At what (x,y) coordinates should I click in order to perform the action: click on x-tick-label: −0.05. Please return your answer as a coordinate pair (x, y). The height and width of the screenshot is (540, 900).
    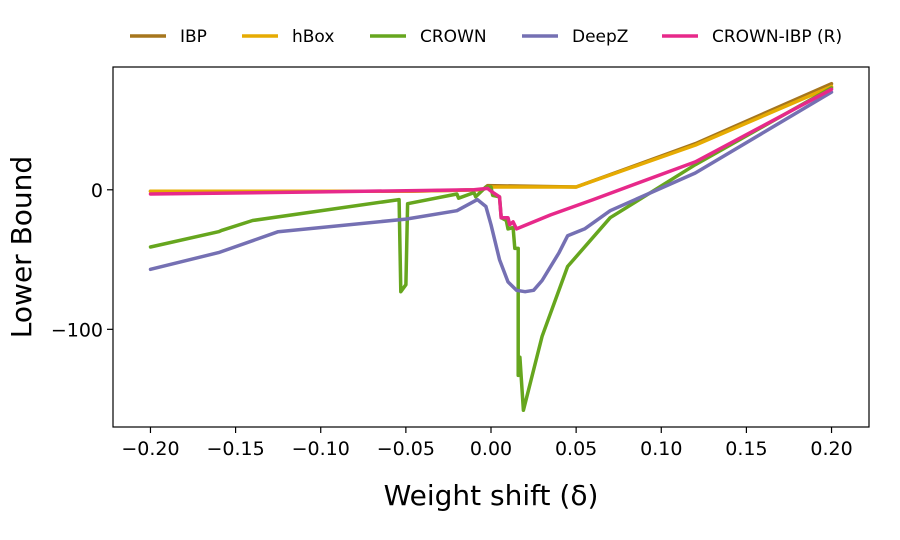
    Looking at the image, I should click on (406, 449).